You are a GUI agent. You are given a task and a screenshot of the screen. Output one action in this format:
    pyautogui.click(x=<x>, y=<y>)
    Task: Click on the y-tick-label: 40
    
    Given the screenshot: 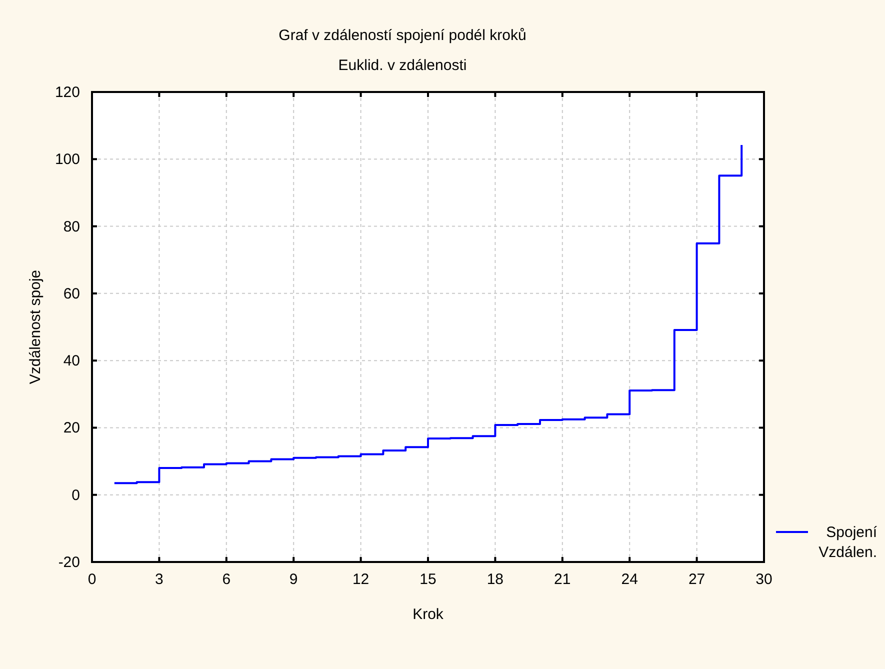 What is the action you would take?
    pyautogui.click(x=71, y=361)
    